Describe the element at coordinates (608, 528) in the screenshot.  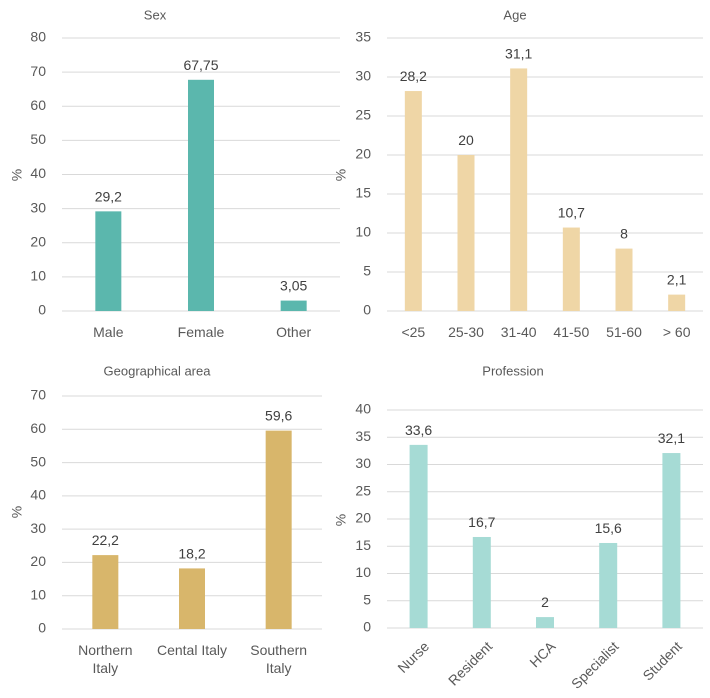
I see `data-label: 15,6` at that location.